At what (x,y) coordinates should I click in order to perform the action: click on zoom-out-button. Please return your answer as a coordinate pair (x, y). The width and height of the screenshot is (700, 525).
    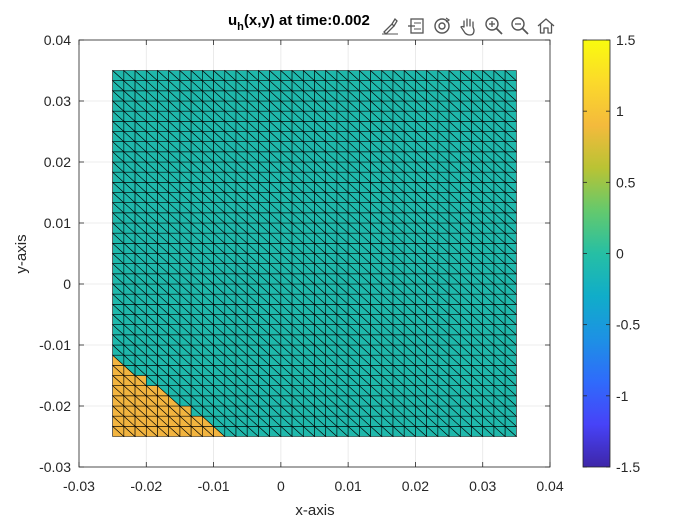
    Looking at the image, I should click on (520, 26).